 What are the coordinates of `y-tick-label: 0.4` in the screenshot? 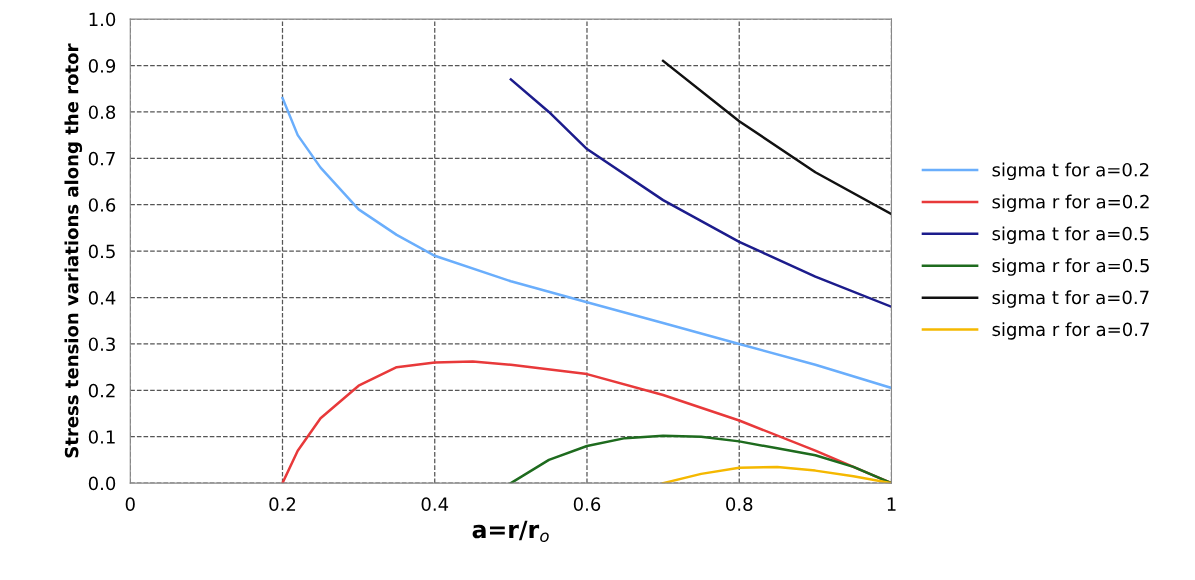 It's located at (102, 298).